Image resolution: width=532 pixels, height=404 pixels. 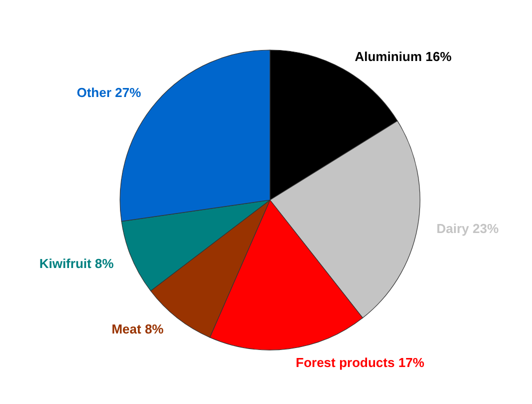 I want to click on slice-label: Forest products 17%, so click(x=360, y=362).